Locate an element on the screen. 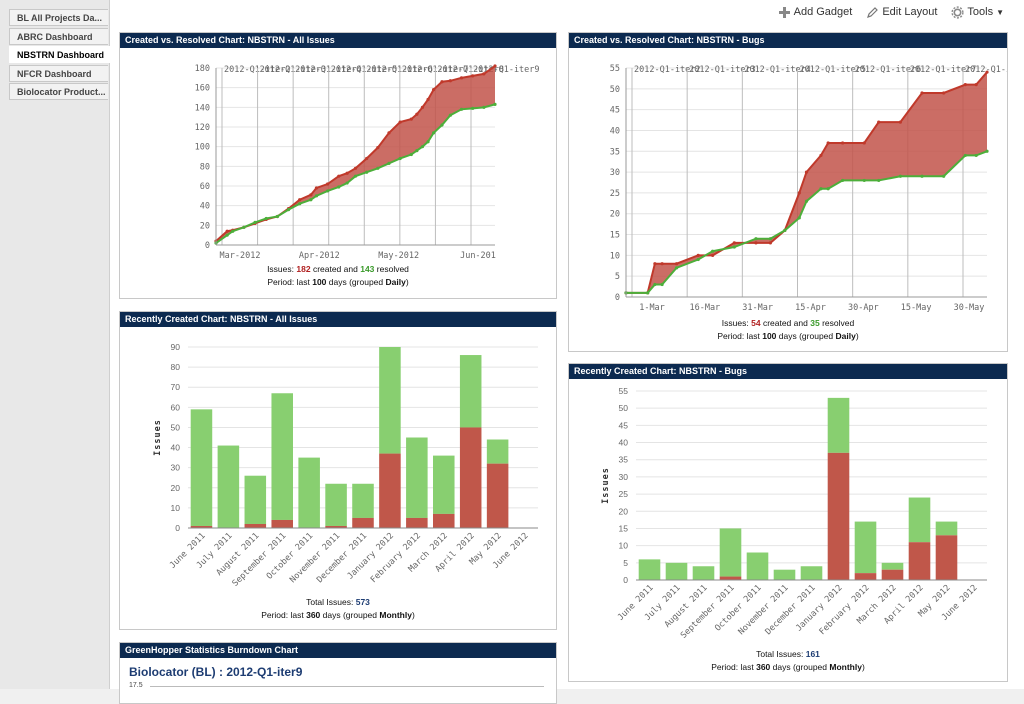 The image size is (1024, 704). x-tick-label: 15-May is located at coordinates (916, 308).